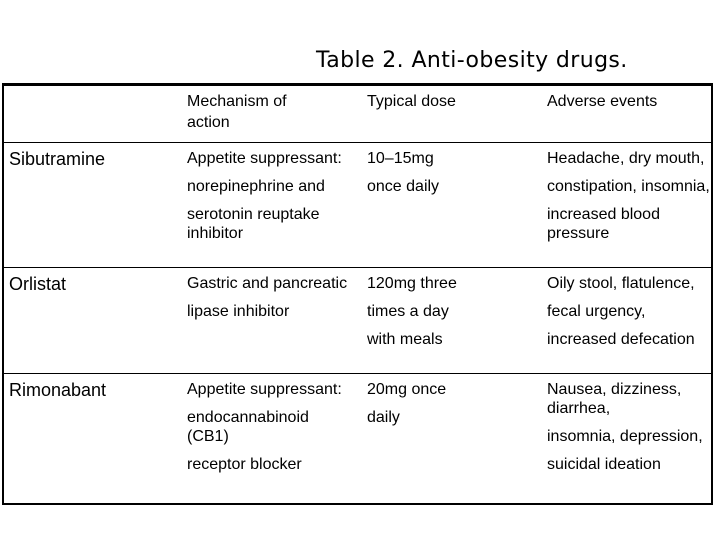  I want to click on paragraph: Nausea, dizziness, diarrhea,, so click(625, 399).